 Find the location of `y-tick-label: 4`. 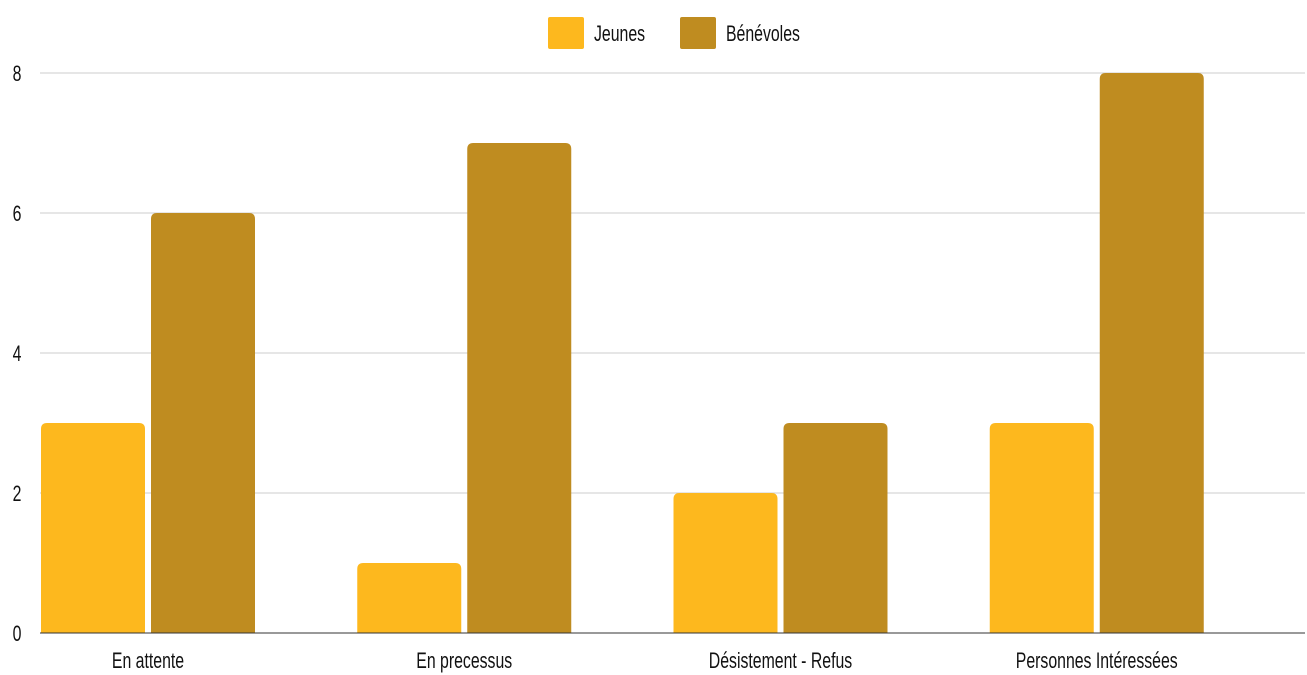

y-tick-label: 4 is located at coordinates (17, 355).